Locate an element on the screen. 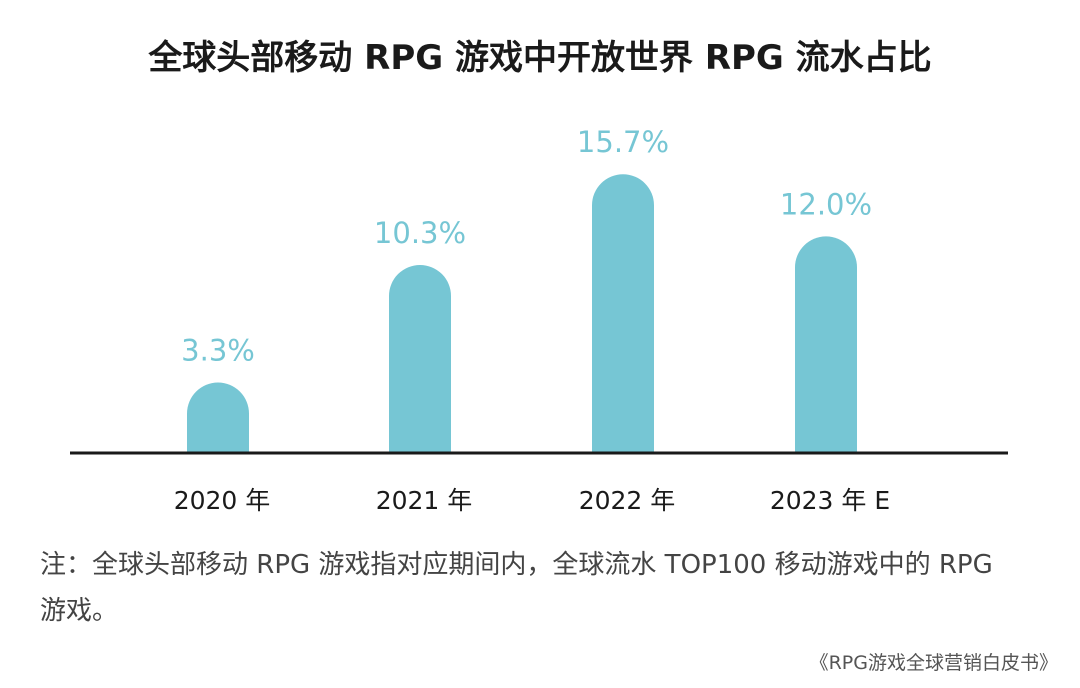 The height and width of the screenshot is (688, 1080). x-tick-label: 2020 年 is located at coordinates (222, 500).